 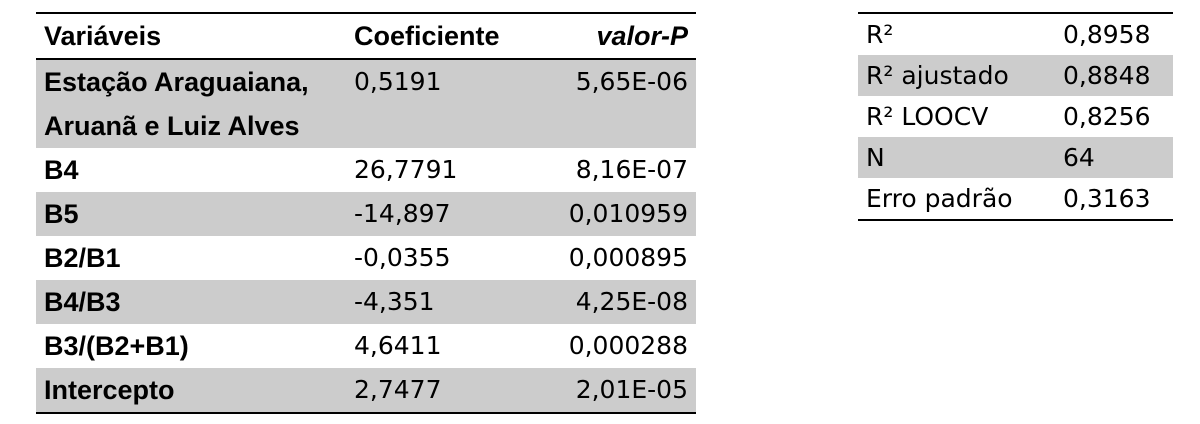 I want to click on variable-name: B4/B3, so click(x=82, y=302).